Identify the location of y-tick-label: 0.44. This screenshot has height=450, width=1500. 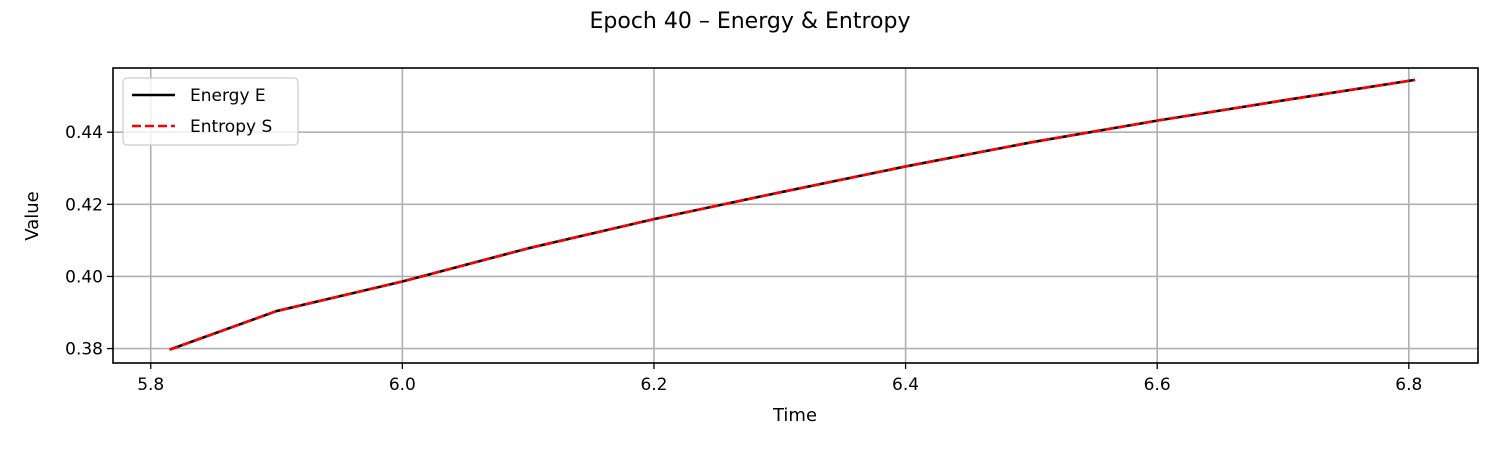
(84, 133).